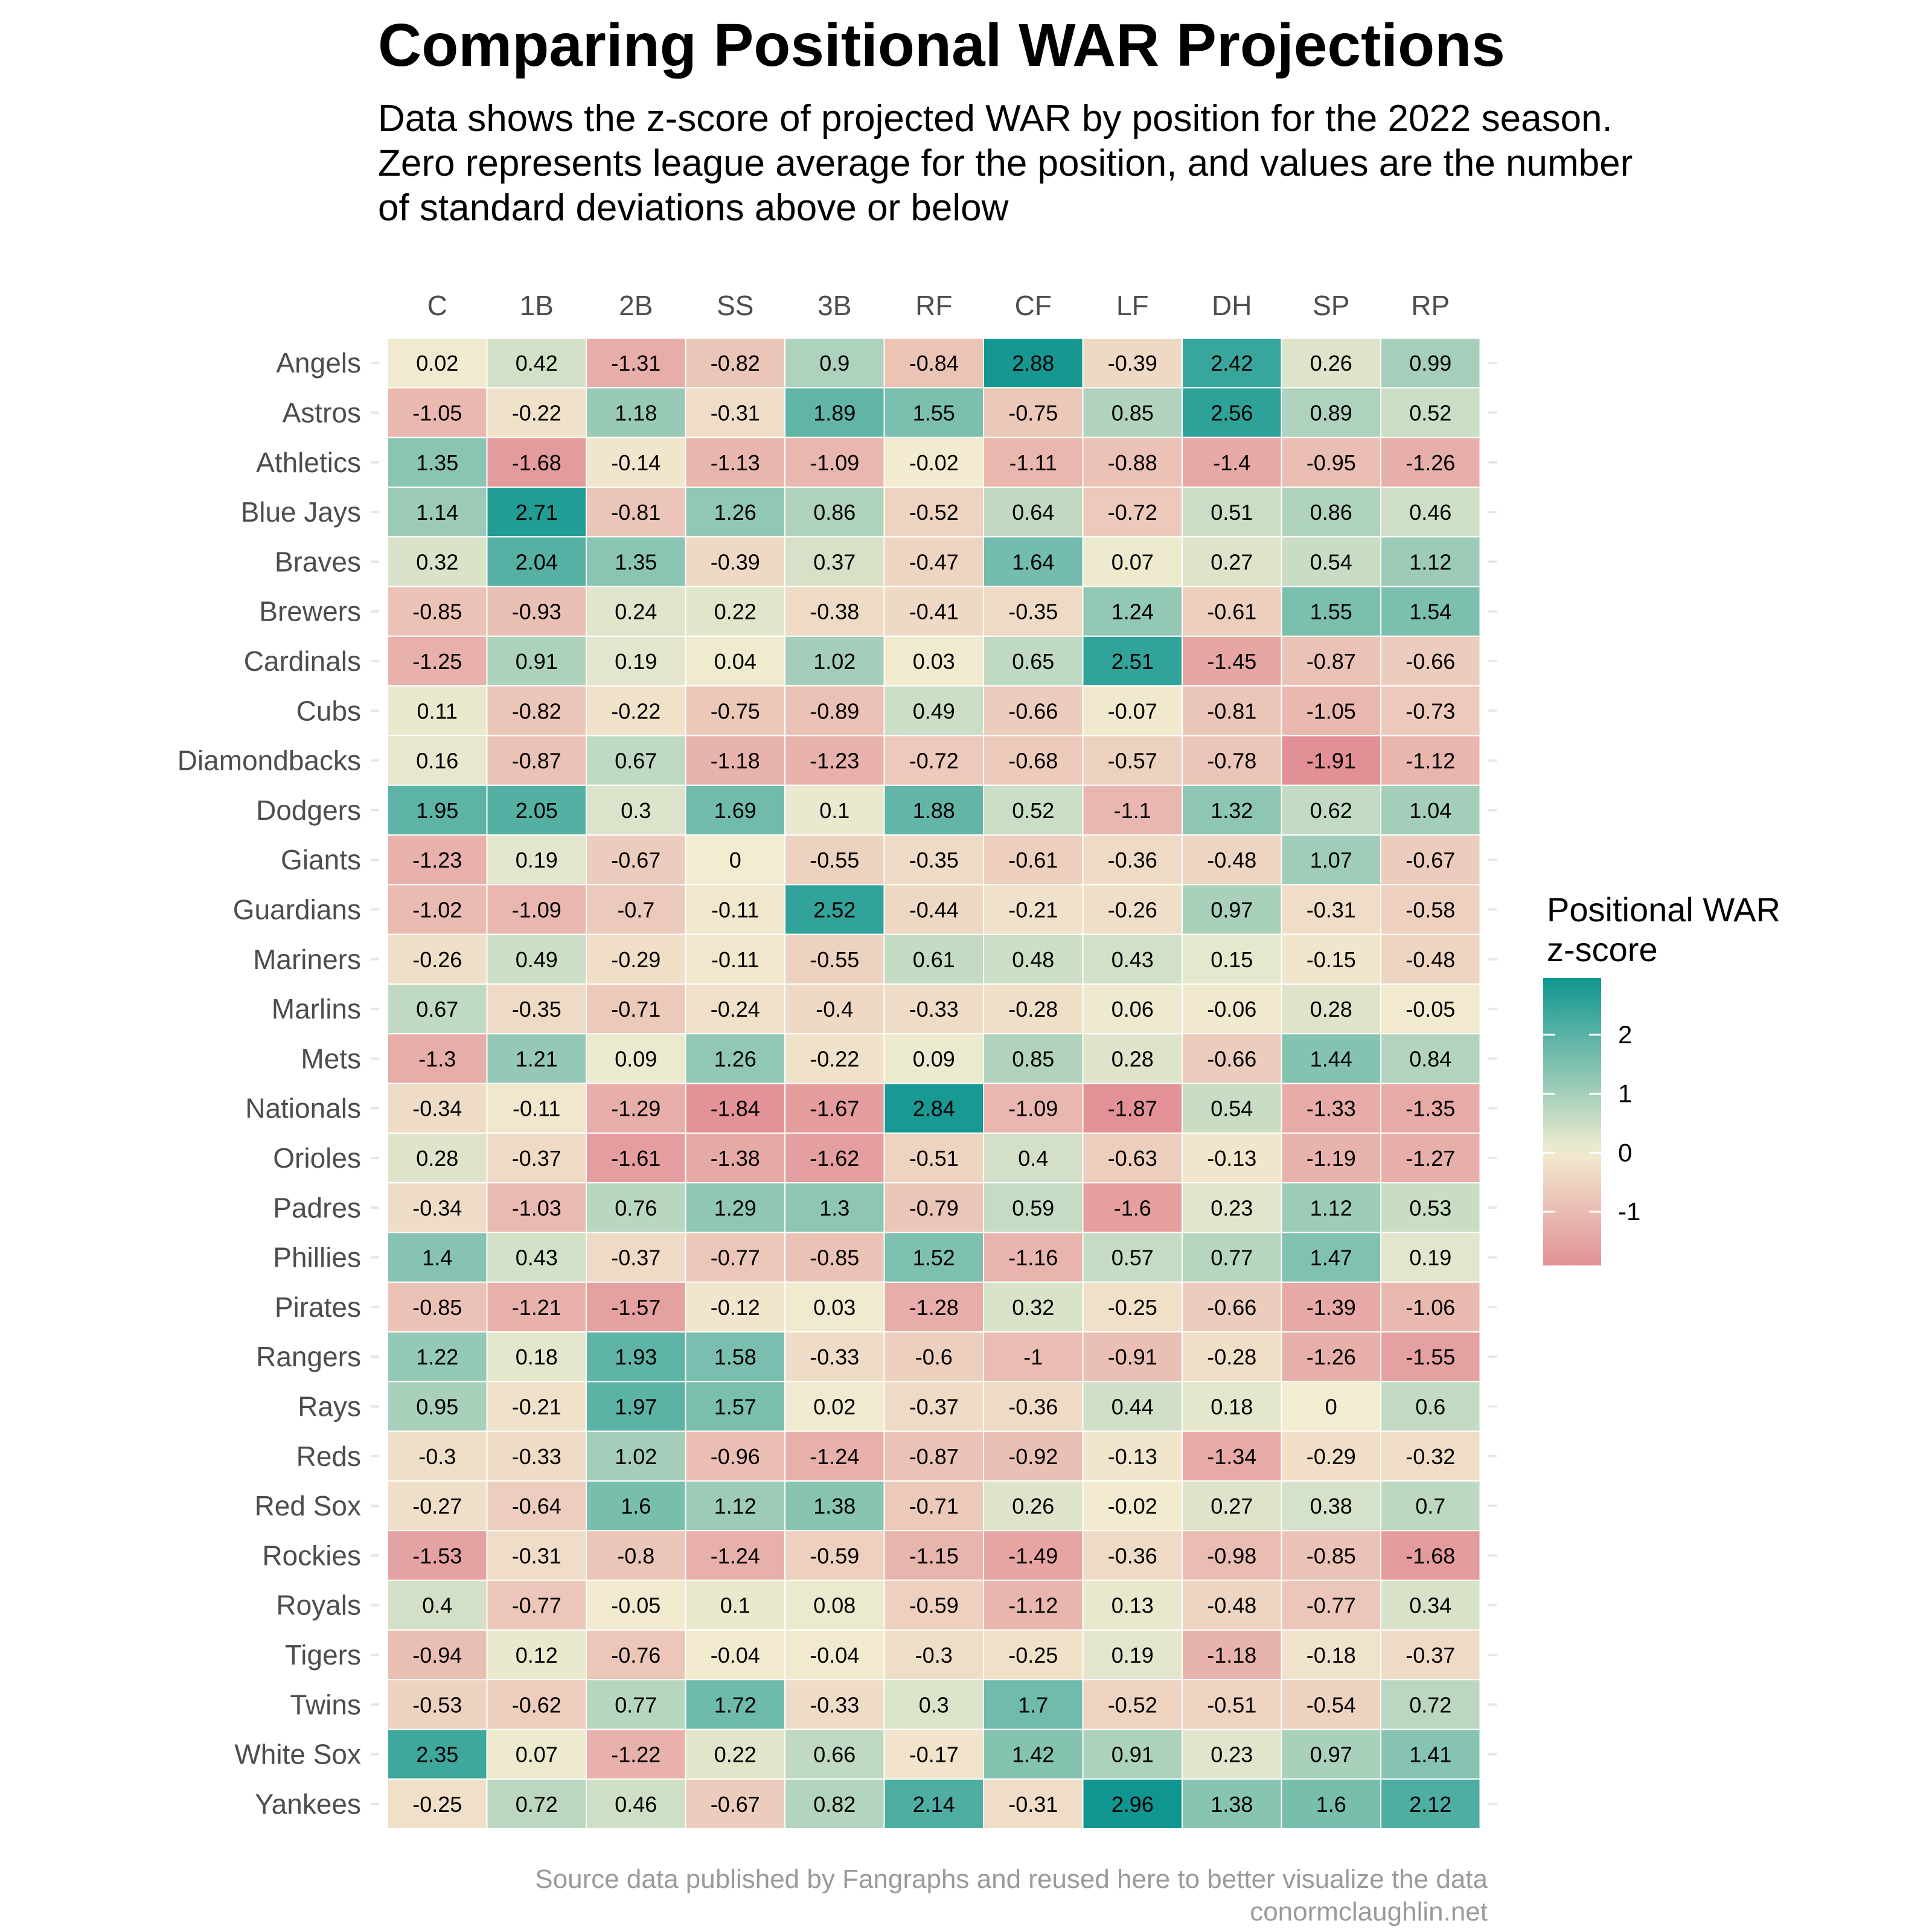 This screenshot has height=1932, width=1932. What do you see at coordinates (1430, 463) in the screenshot?
I see `cell-value-label: -1.26` at bounding box center [1430, 463].